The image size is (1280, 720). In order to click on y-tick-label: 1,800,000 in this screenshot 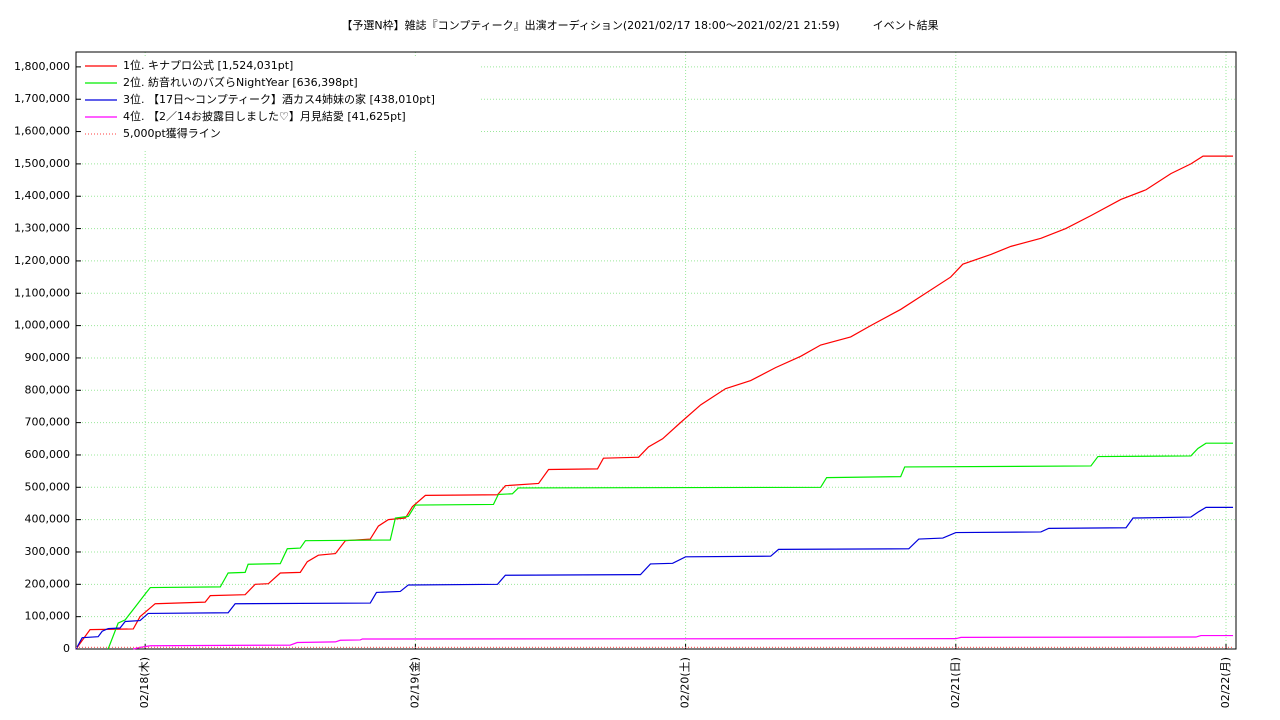, I will do `click(42, 66)`.